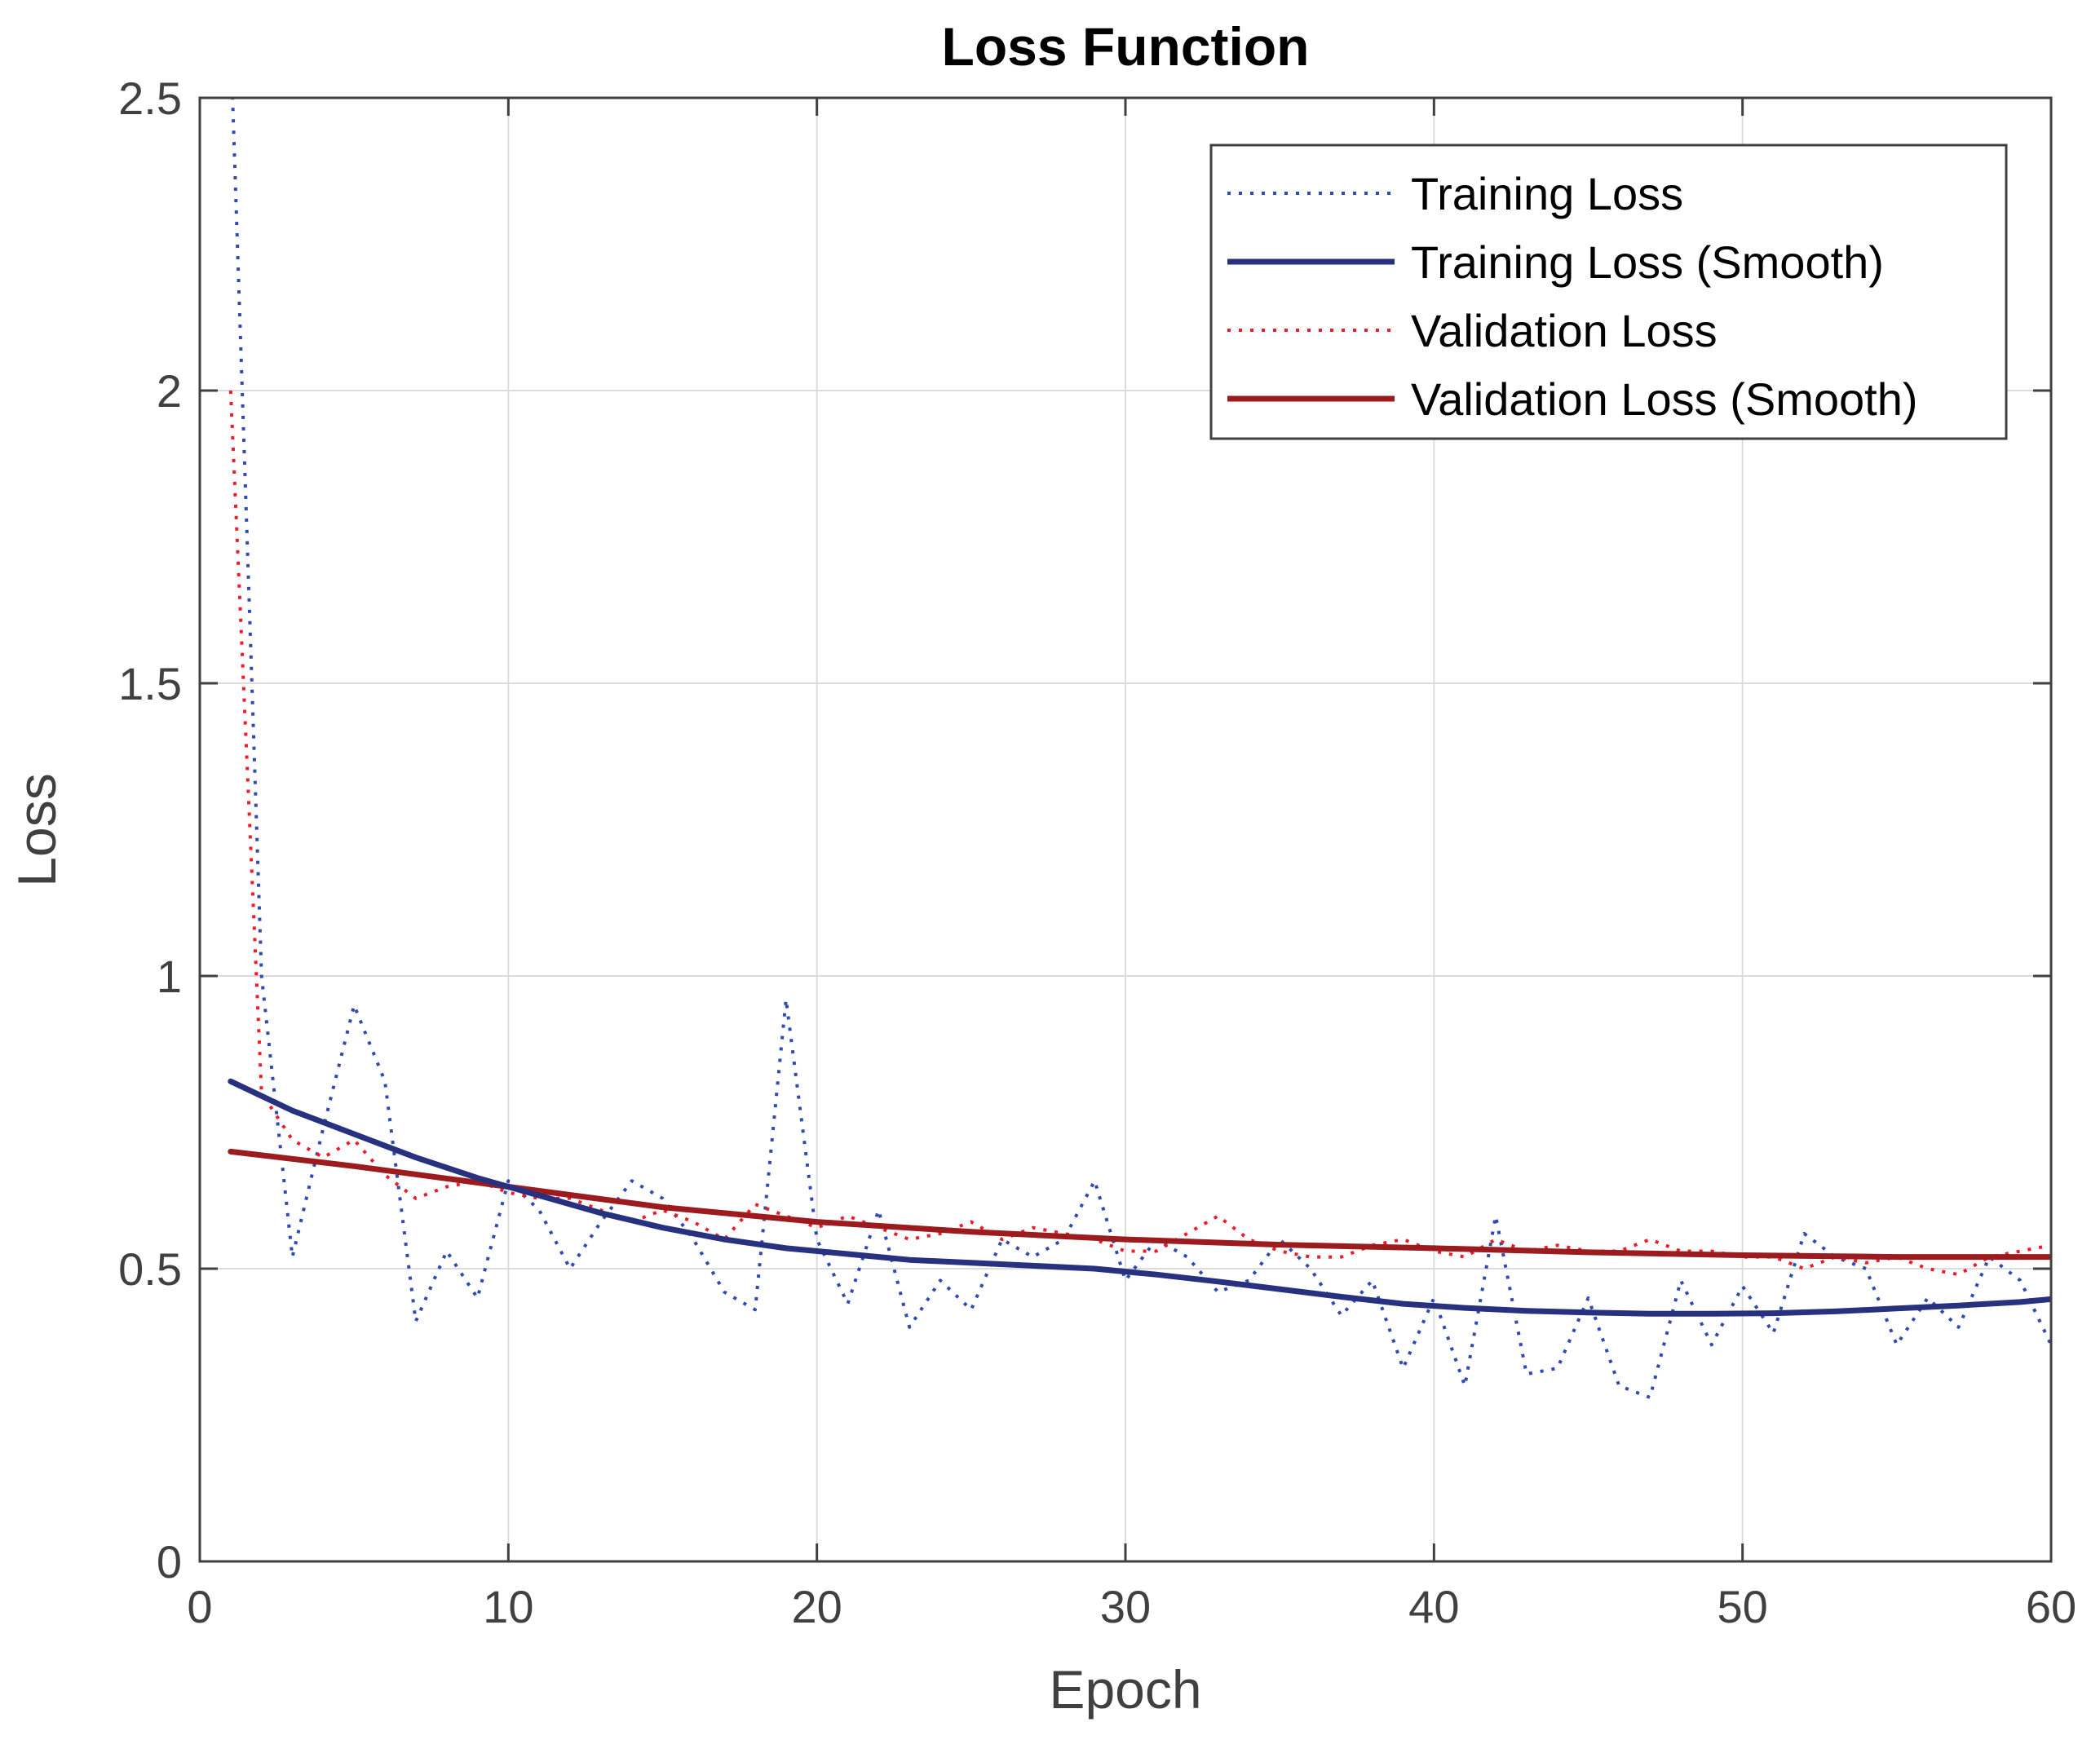 The width and height of the screenshot is (2100, 1753). I want to click on y-tick-label: 0, so click(169, 1561).